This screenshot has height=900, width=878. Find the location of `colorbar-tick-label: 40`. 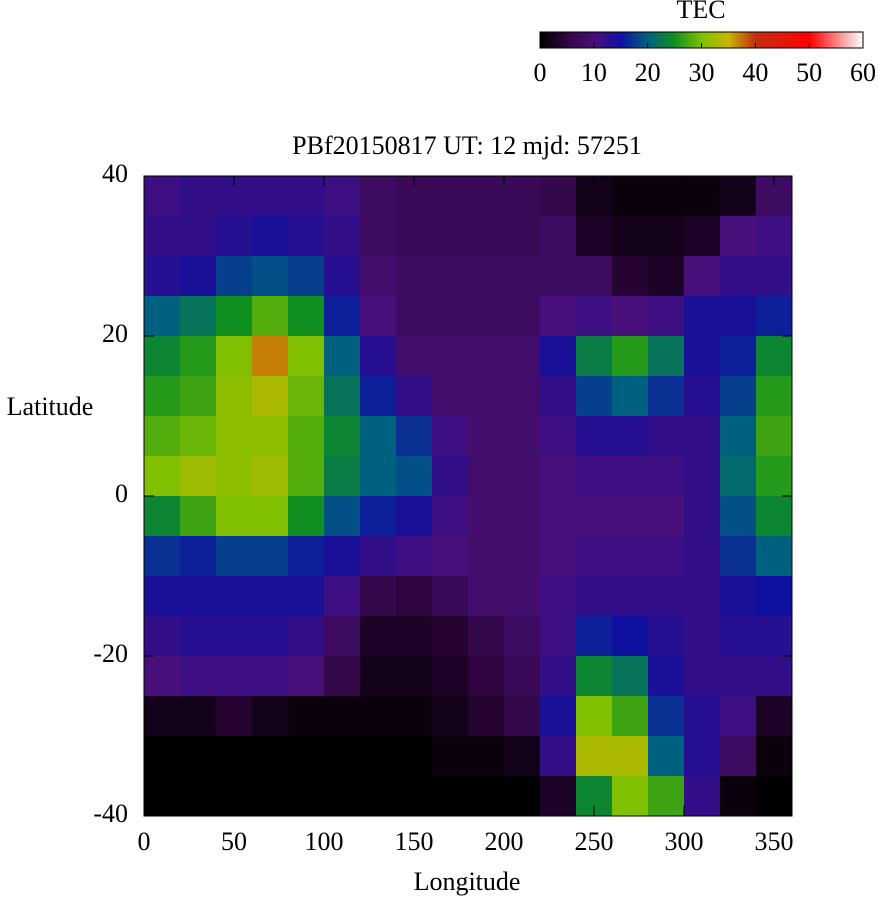

colorbar-tick-label: 40 is located at coordinates (755, 72).